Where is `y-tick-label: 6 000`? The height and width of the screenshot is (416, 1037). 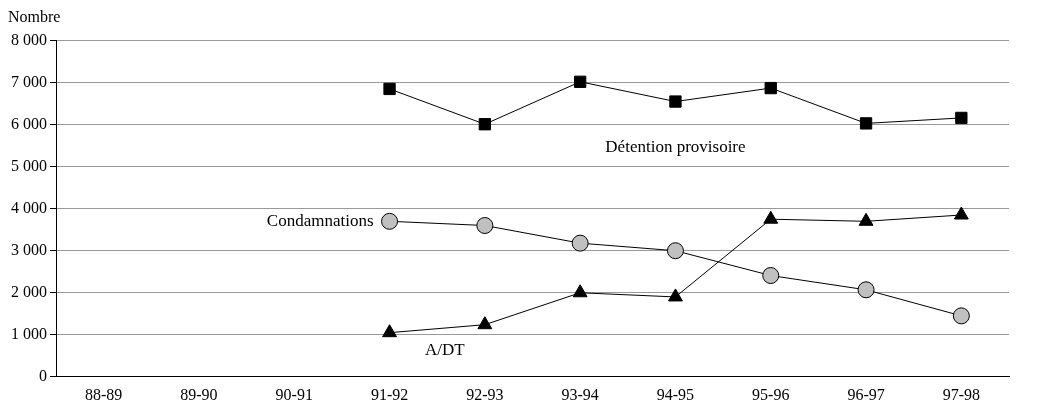
y-tick-label: 6 000 is located at coordinates (29, 123).